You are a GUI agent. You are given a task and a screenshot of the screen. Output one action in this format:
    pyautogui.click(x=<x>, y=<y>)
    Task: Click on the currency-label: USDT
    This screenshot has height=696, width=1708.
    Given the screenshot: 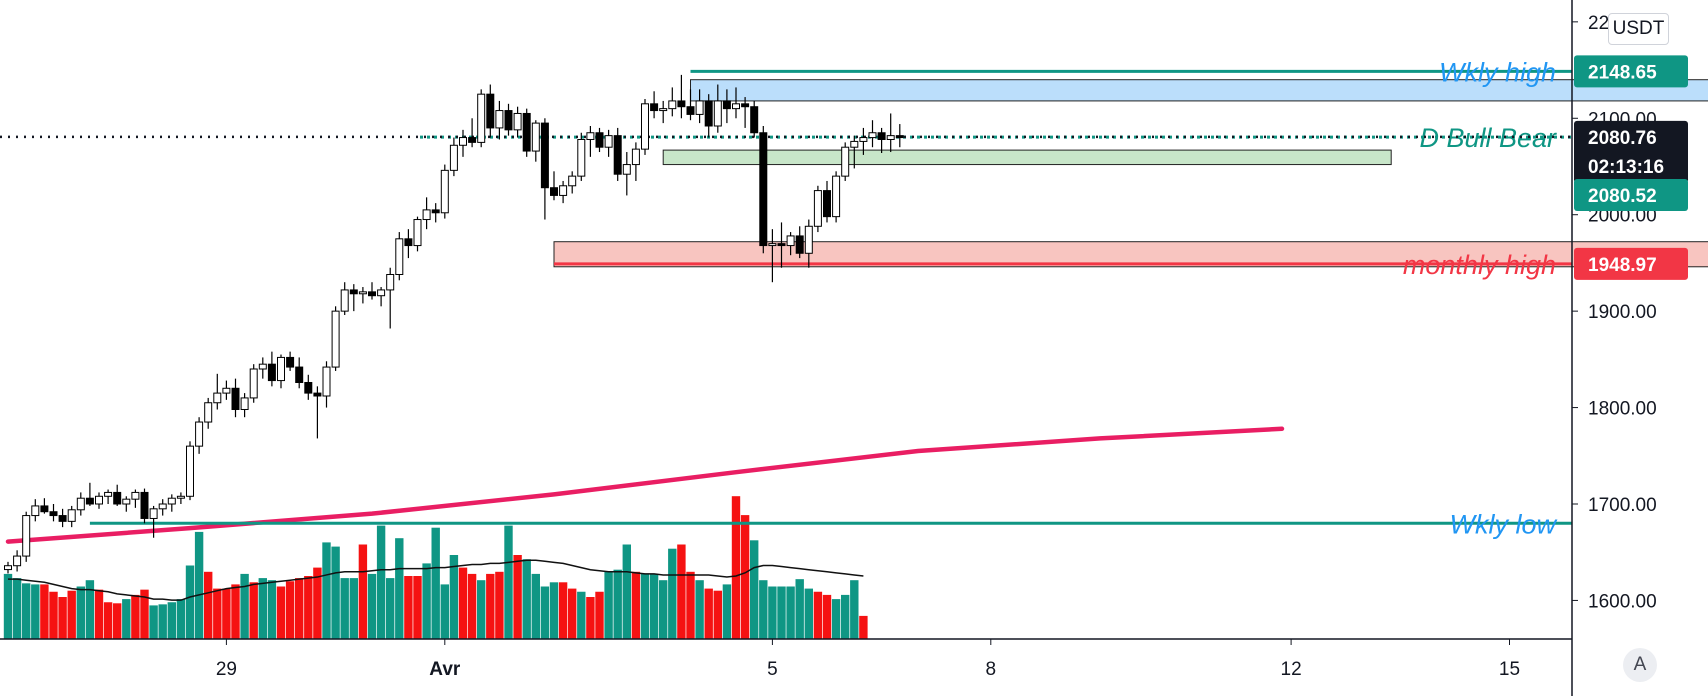 What is the action you would take?
    pyautogui.click(x=1638, y=29)
    